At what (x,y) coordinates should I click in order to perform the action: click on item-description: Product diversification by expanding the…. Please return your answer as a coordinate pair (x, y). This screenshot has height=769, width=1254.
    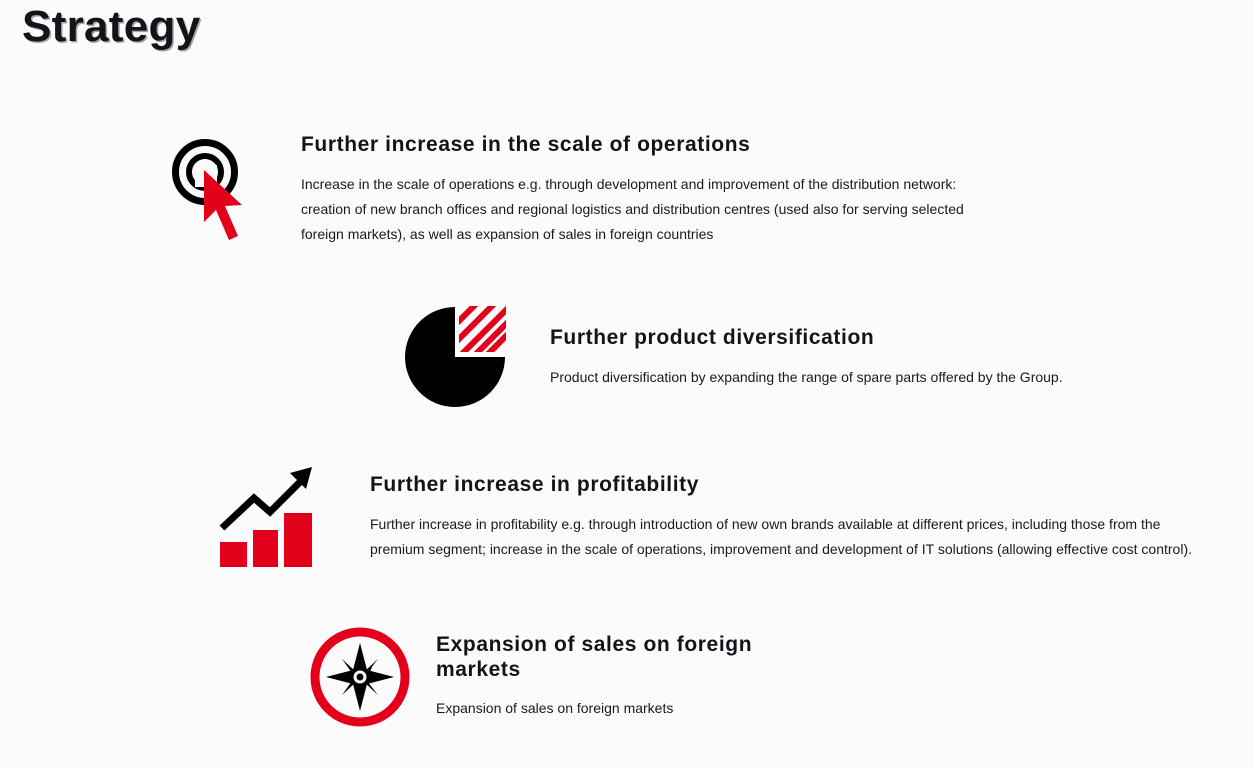
    Looking at the image, I should click on (806, 377).